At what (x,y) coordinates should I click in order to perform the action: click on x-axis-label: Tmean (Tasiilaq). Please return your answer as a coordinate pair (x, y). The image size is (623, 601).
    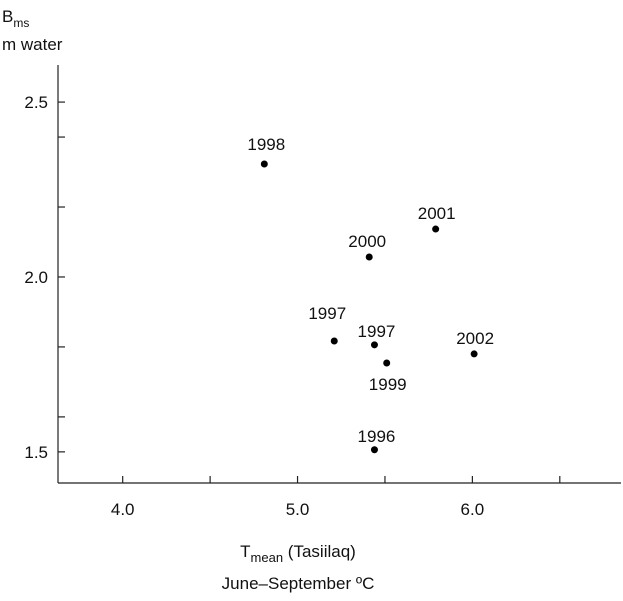
    Looking at the image, I should click on (298, 553).